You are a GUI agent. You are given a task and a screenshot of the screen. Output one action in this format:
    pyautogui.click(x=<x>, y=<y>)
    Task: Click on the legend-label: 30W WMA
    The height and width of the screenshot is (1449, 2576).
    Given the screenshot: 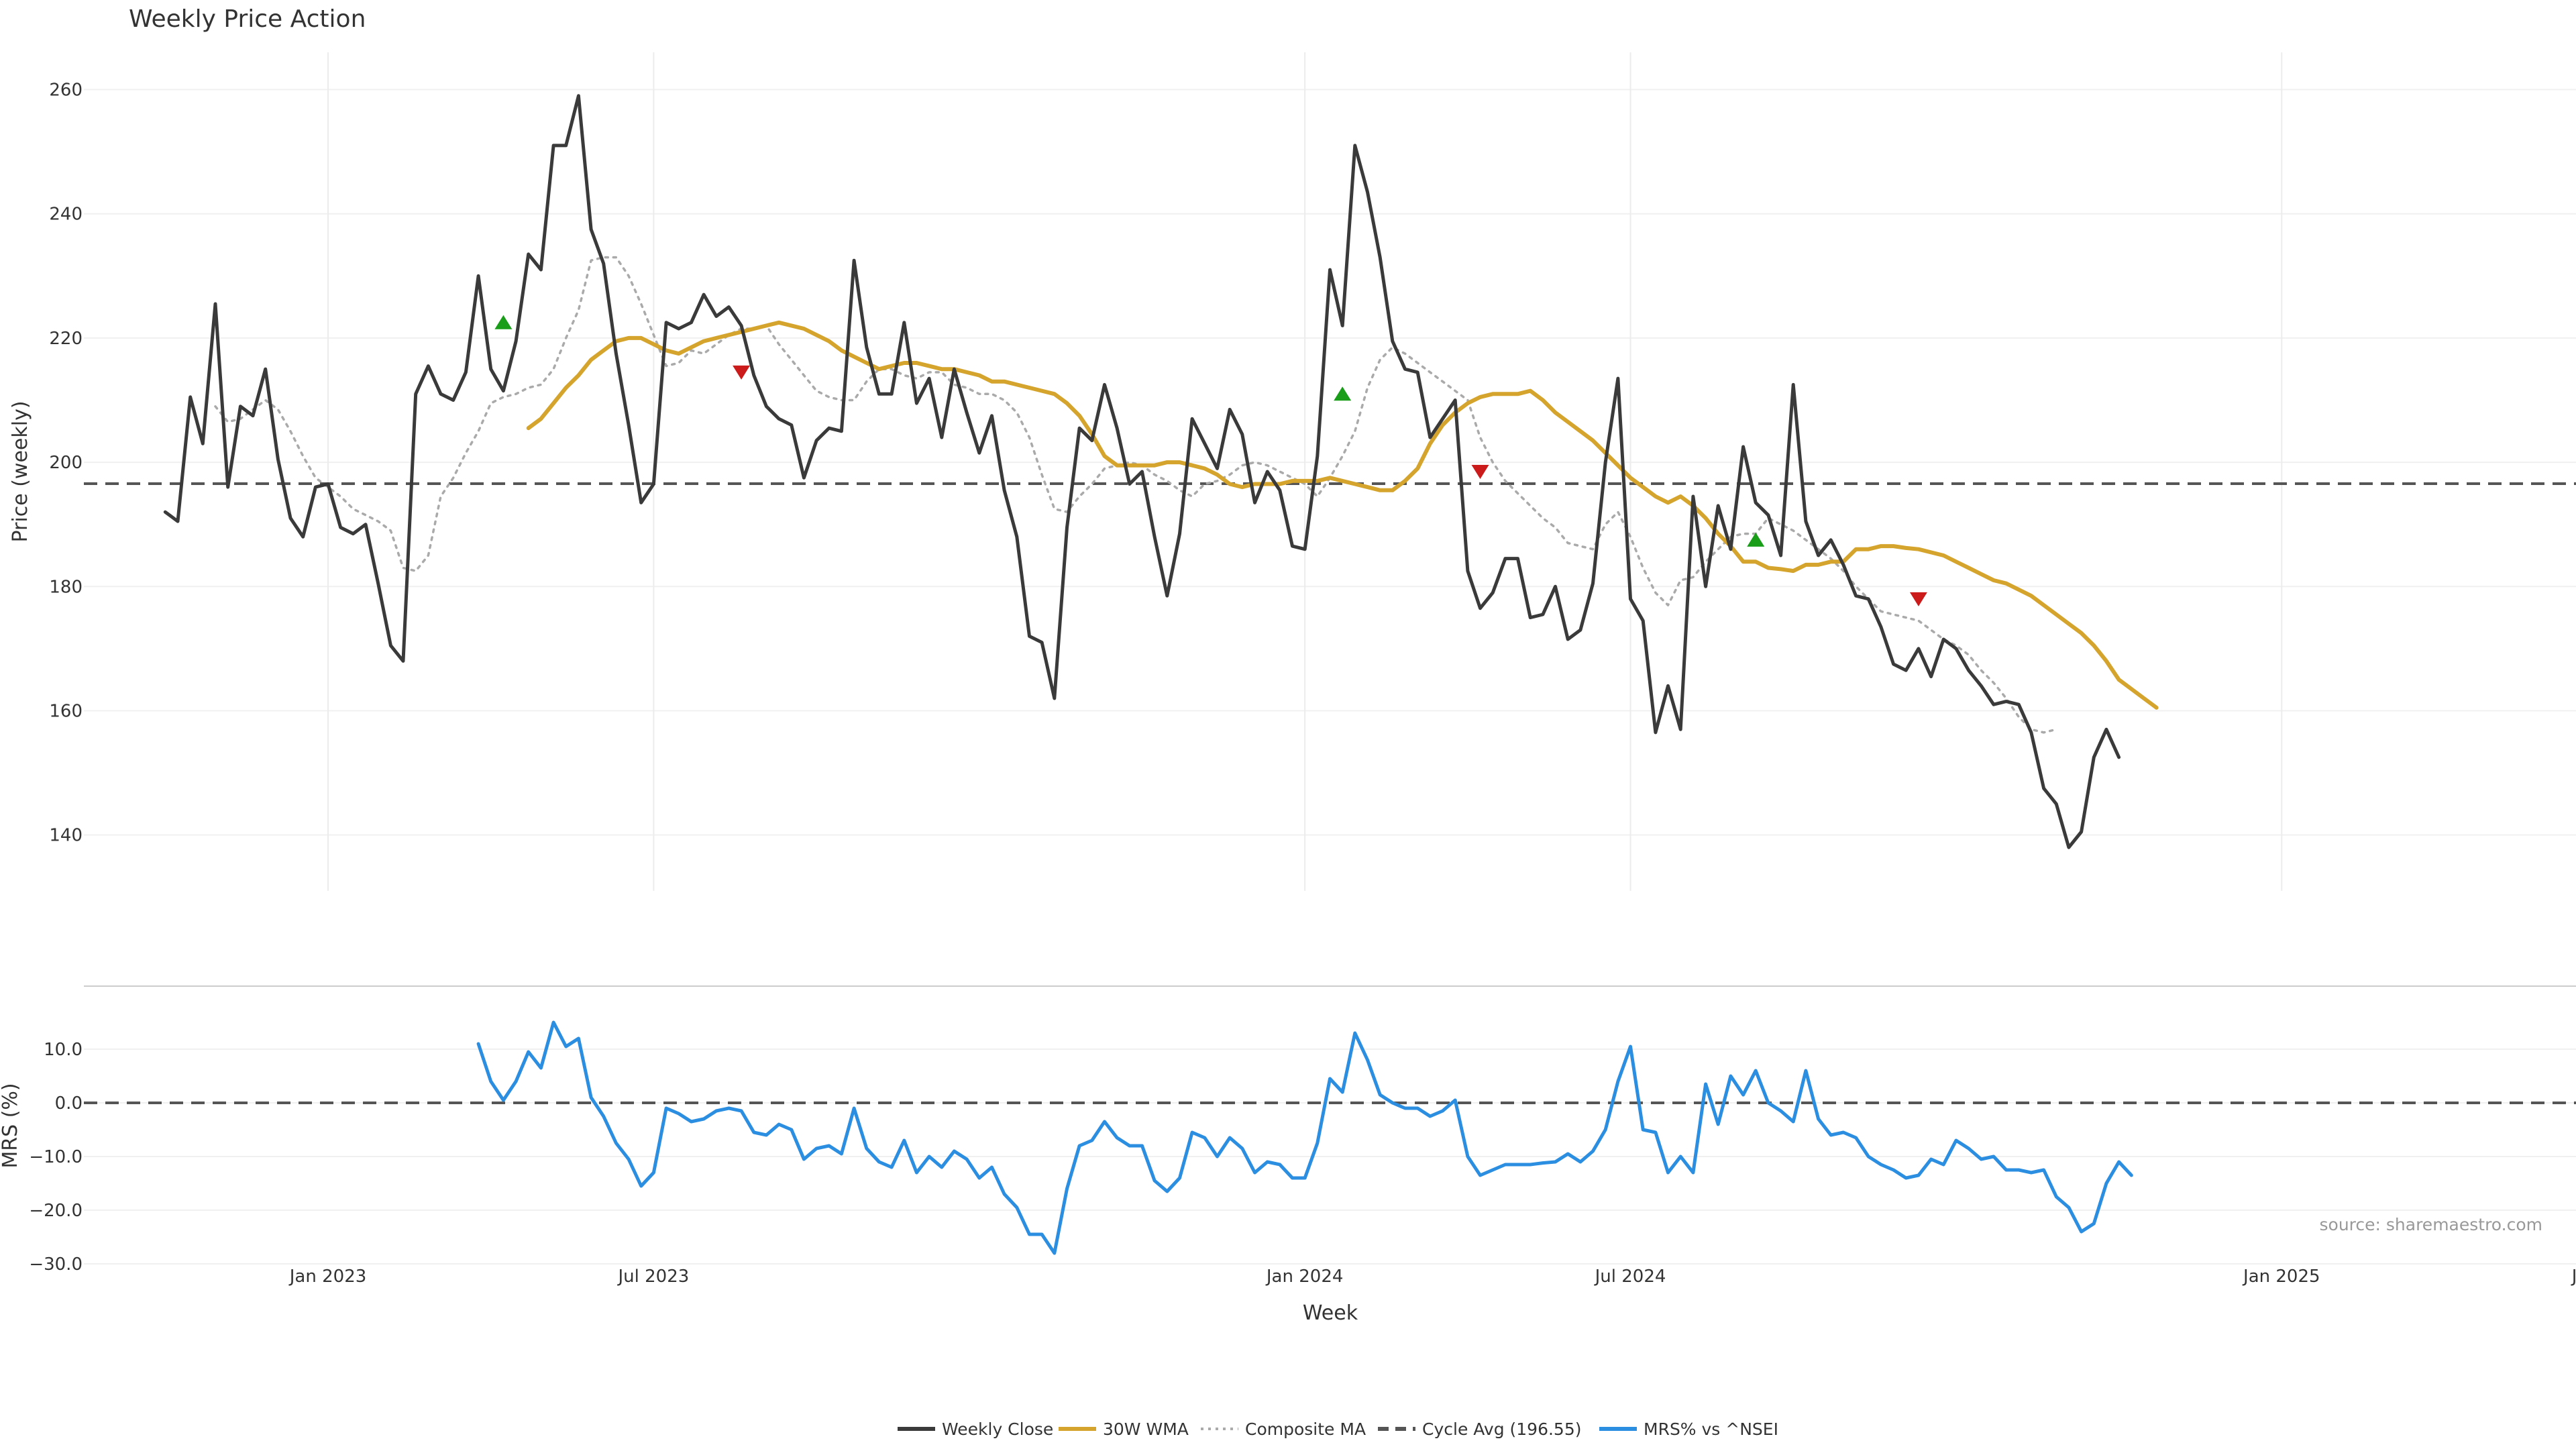 What is the action you would take?
    pyautogui.click(x=1146, y=1429)
    